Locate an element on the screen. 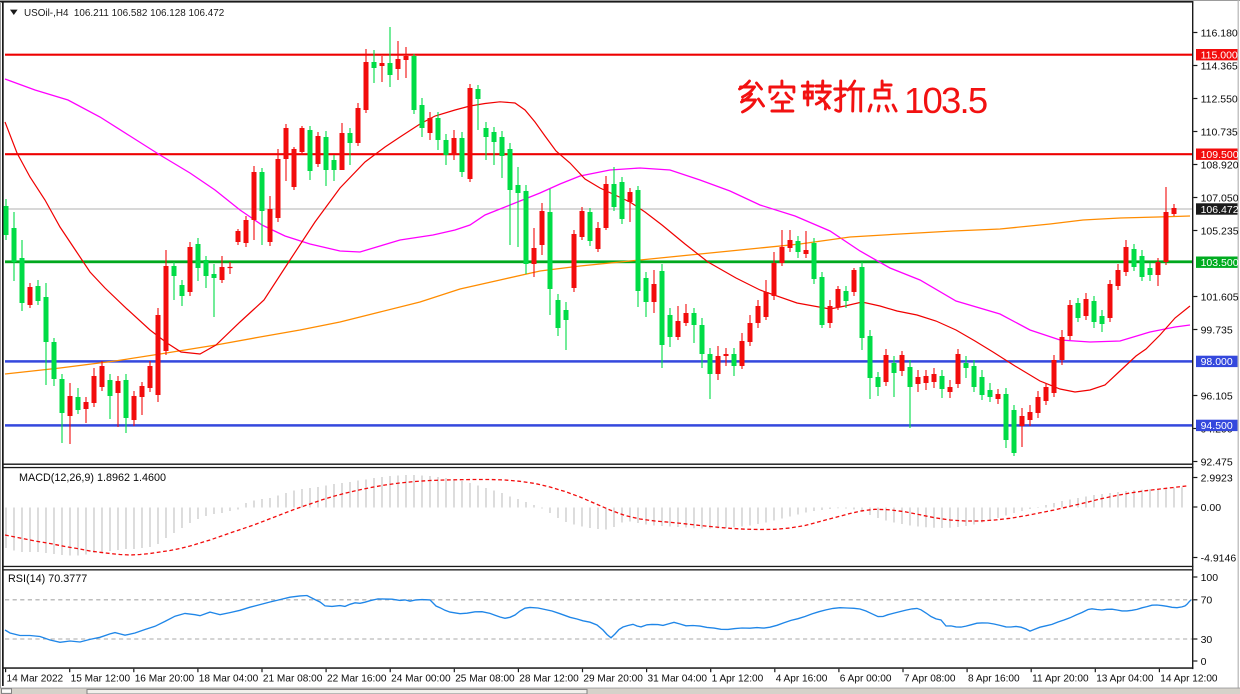 This screenshot has height=694, width=1240. svg-text: 8 Apr 16:00 is located at coordinates (994, 679).